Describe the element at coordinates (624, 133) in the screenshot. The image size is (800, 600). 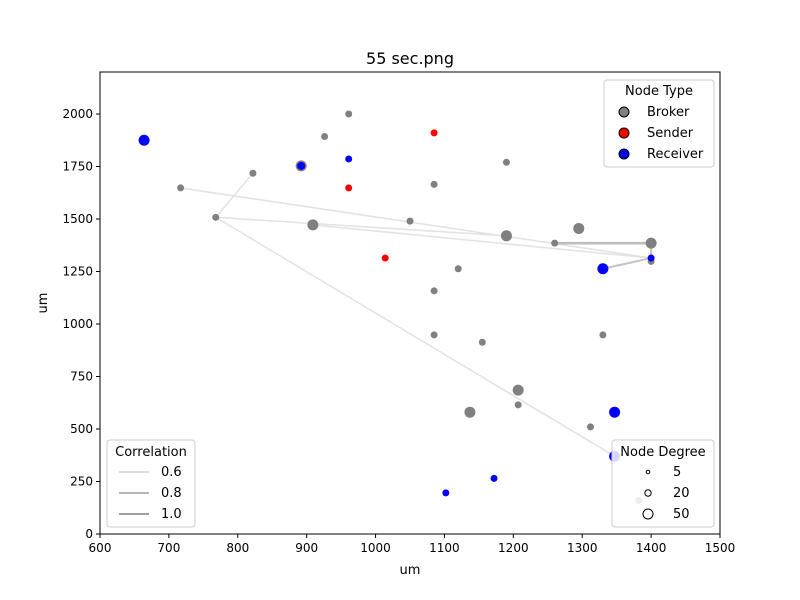
I see `legend-marker-sender` at that location.